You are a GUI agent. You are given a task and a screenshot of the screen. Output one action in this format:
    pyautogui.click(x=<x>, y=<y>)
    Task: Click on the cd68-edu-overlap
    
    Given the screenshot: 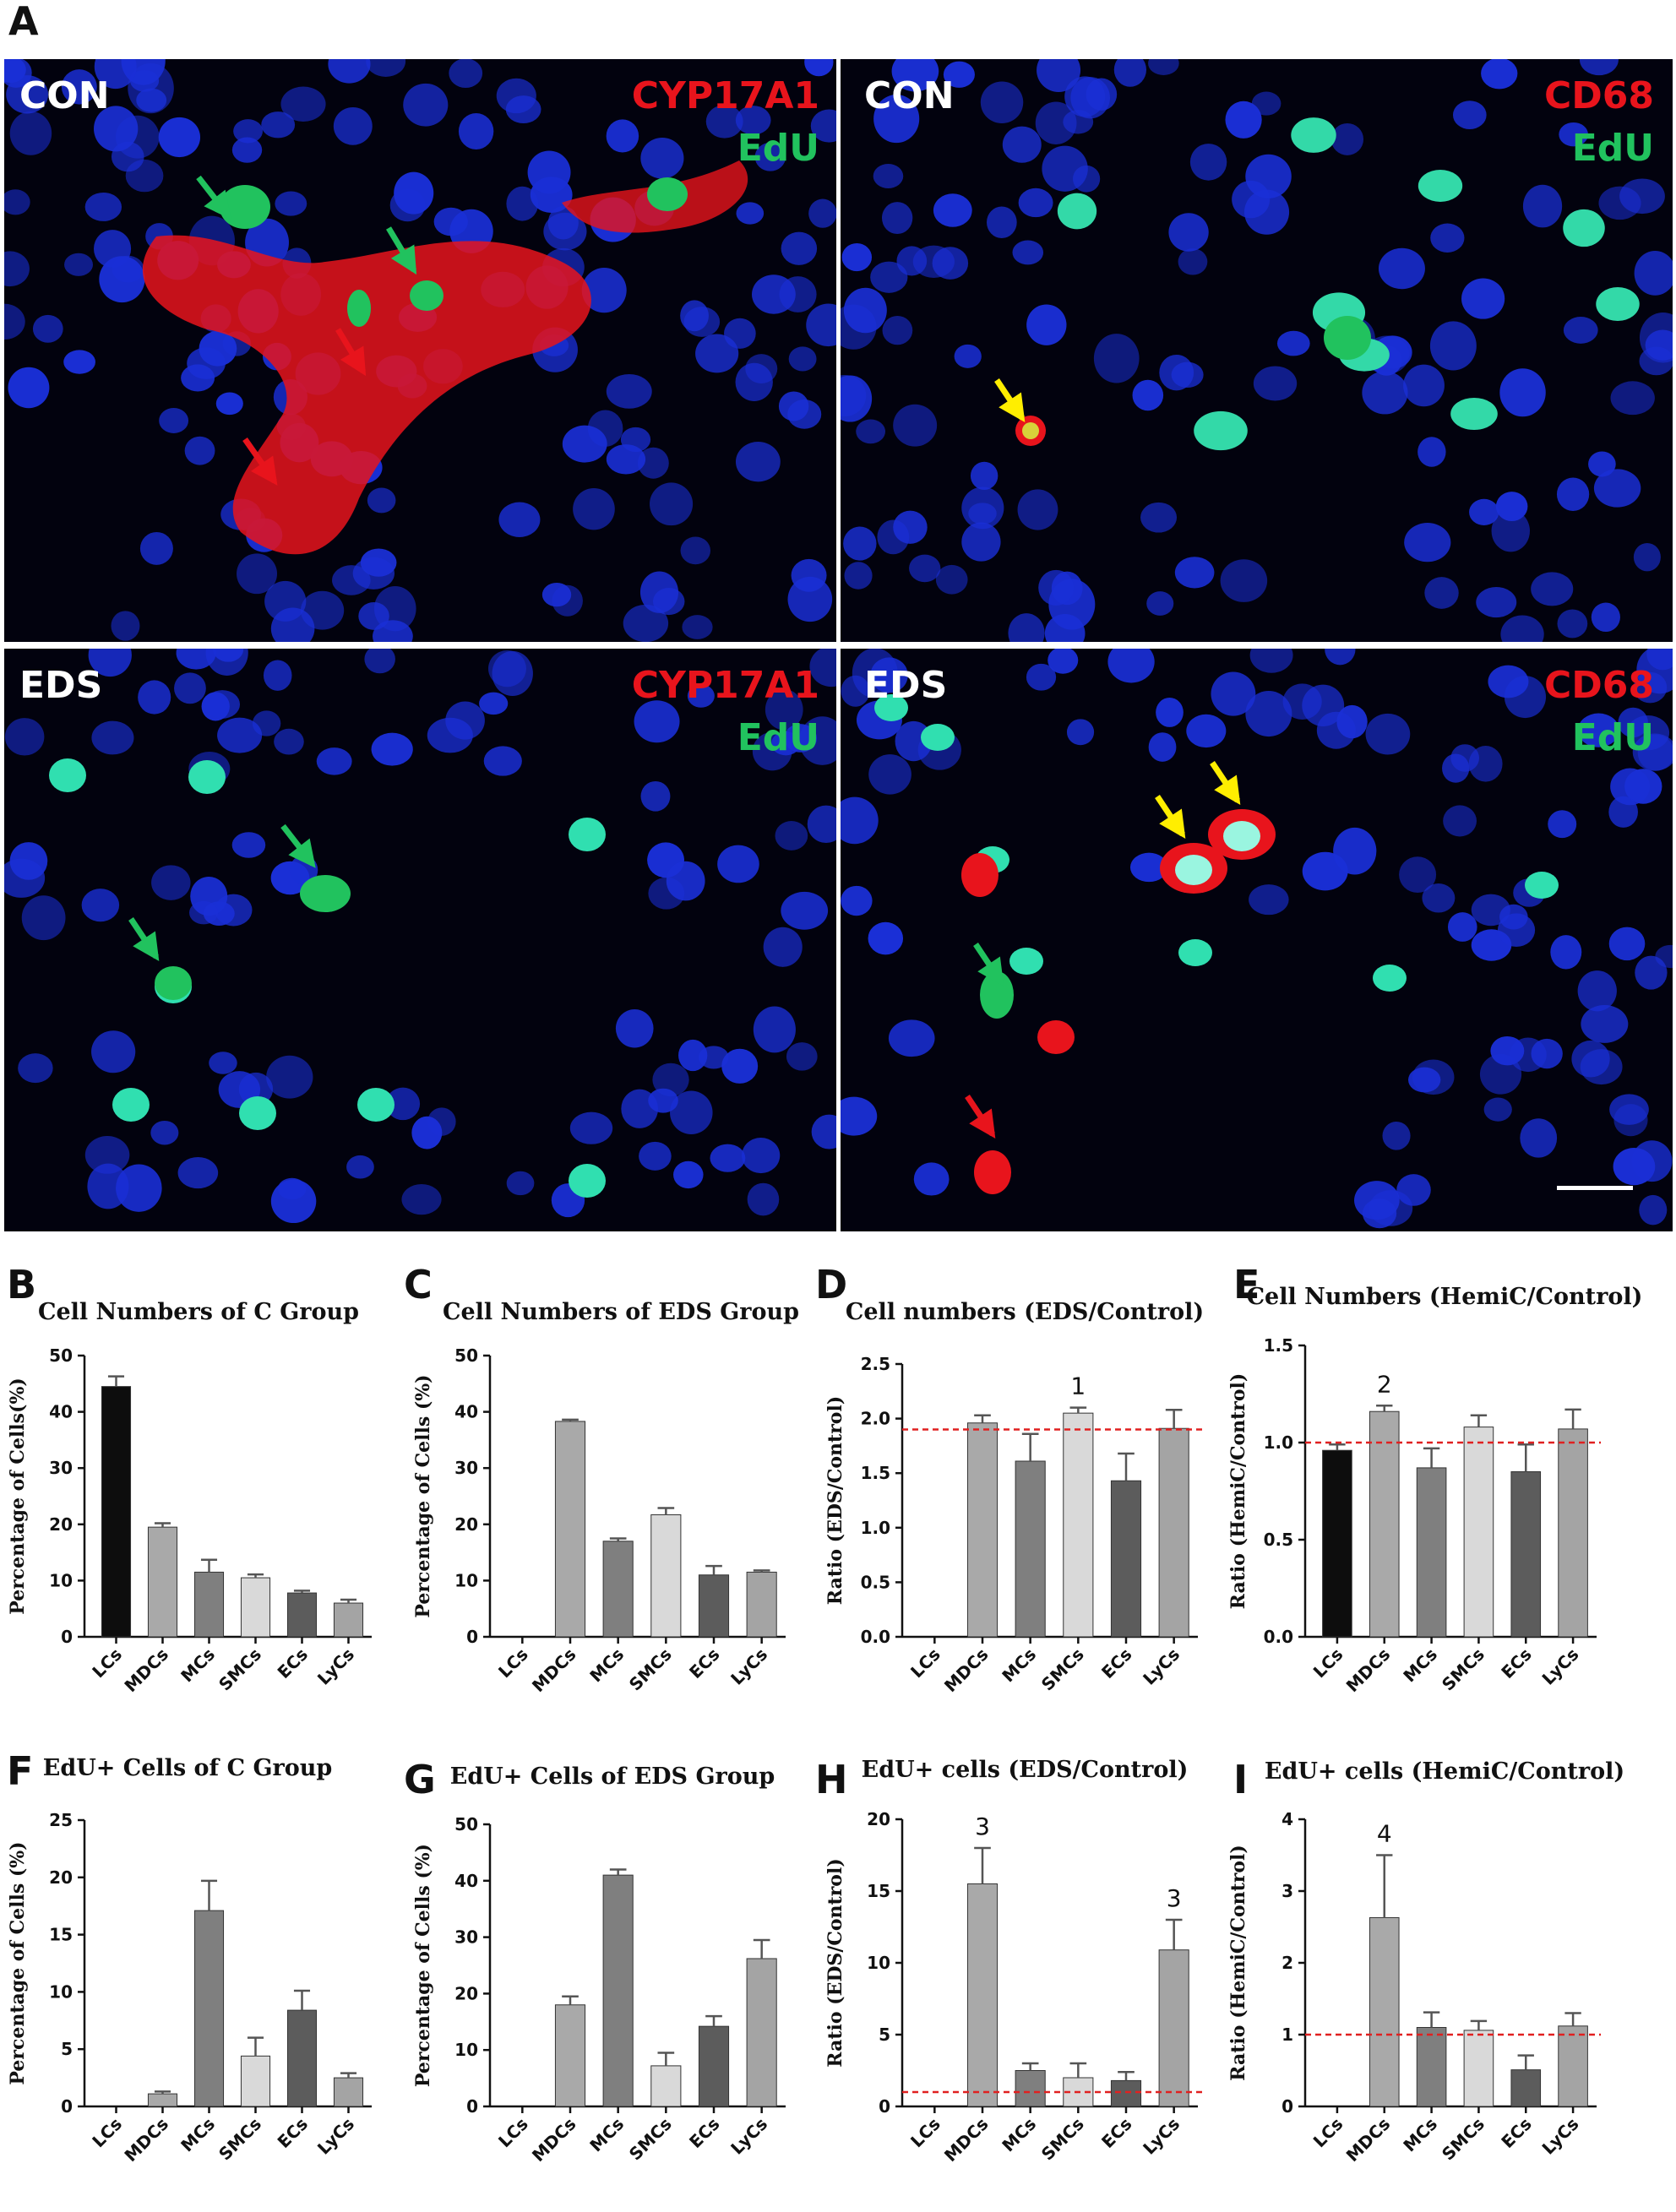 What is the action you would take?
    pyautogui.click(x=1030, y=430)
    